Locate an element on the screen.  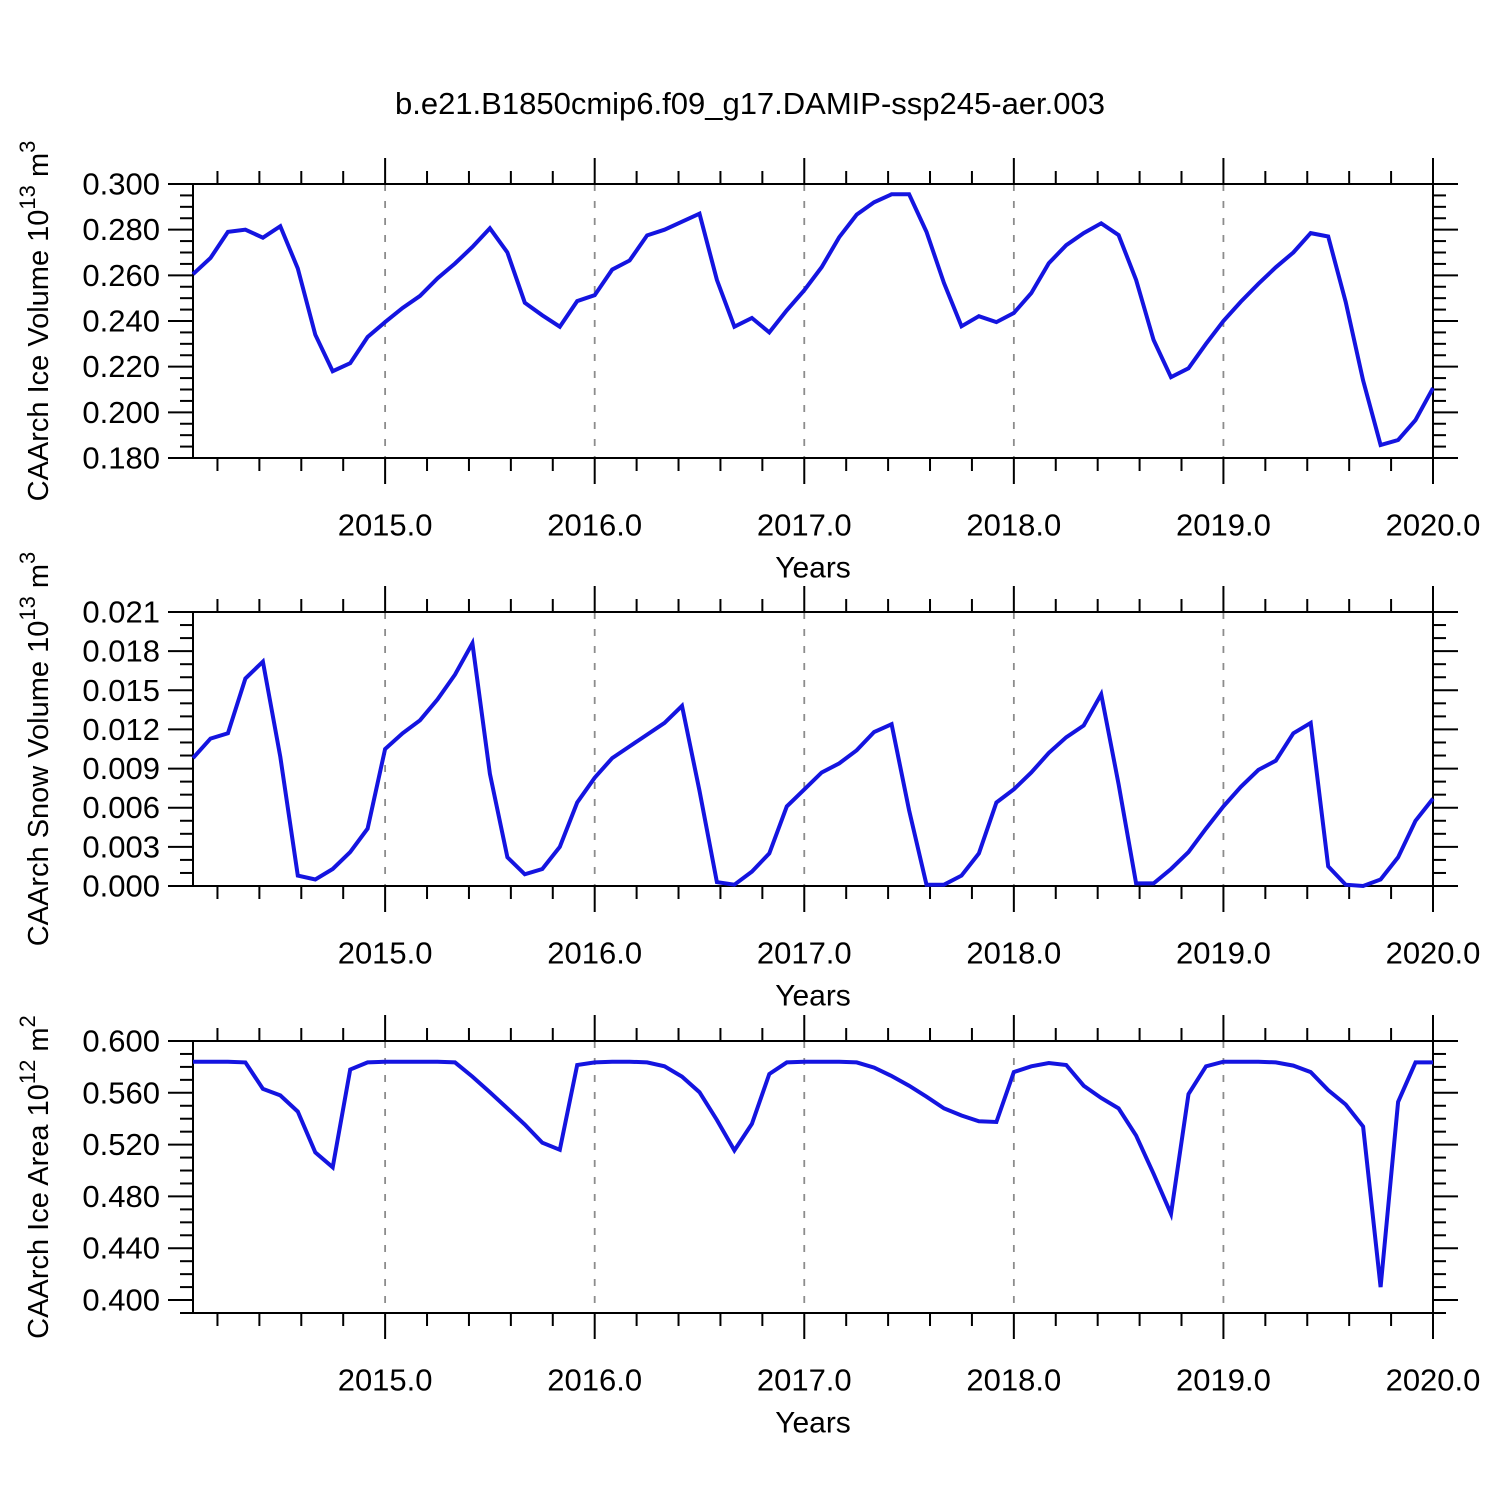
y-tick-label: 0.018 is located at coordinates (121, 651).